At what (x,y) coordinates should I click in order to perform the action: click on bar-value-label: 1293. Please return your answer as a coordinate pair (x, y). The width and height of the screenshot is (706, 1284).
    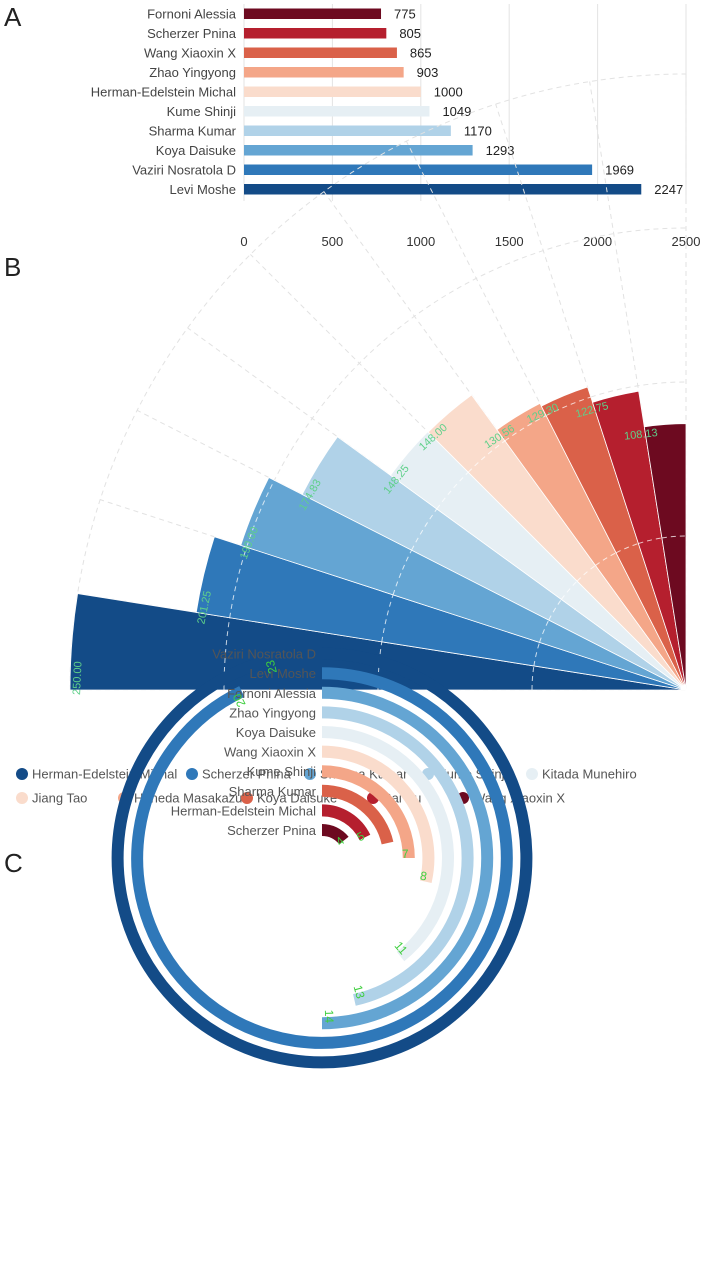
    Looking at the image, I should click on (500, 150).